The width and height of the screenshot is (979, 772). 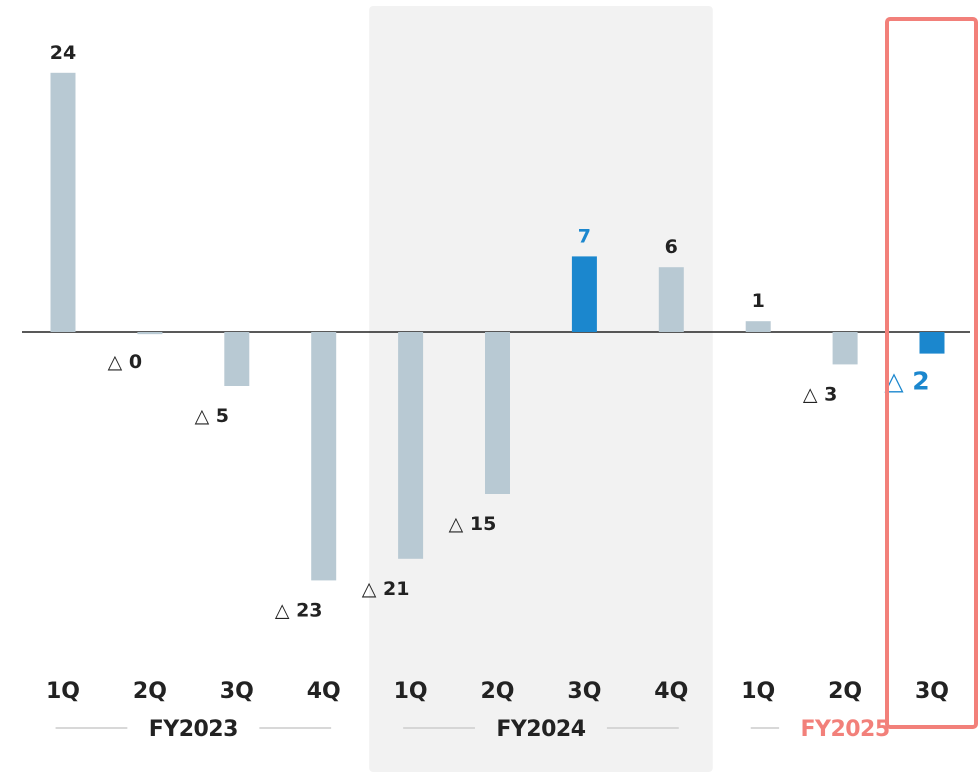 I want to click on data-label-9: 1, so click(x=758, y=301).